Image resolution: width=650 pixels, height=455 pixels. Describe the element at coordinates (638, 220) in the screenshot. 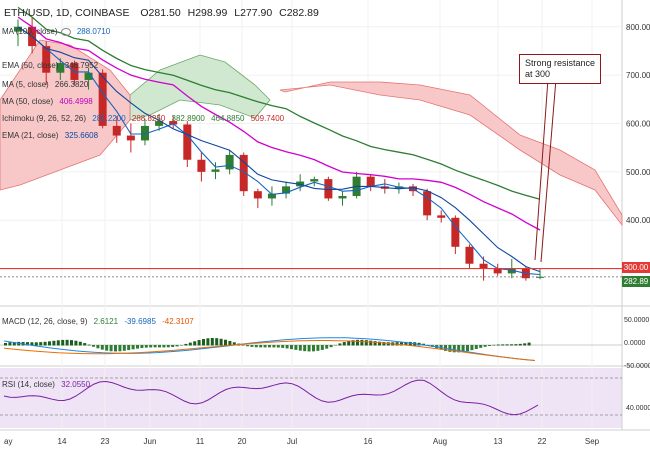

I see `price-tick-label: 400.00` at that location.